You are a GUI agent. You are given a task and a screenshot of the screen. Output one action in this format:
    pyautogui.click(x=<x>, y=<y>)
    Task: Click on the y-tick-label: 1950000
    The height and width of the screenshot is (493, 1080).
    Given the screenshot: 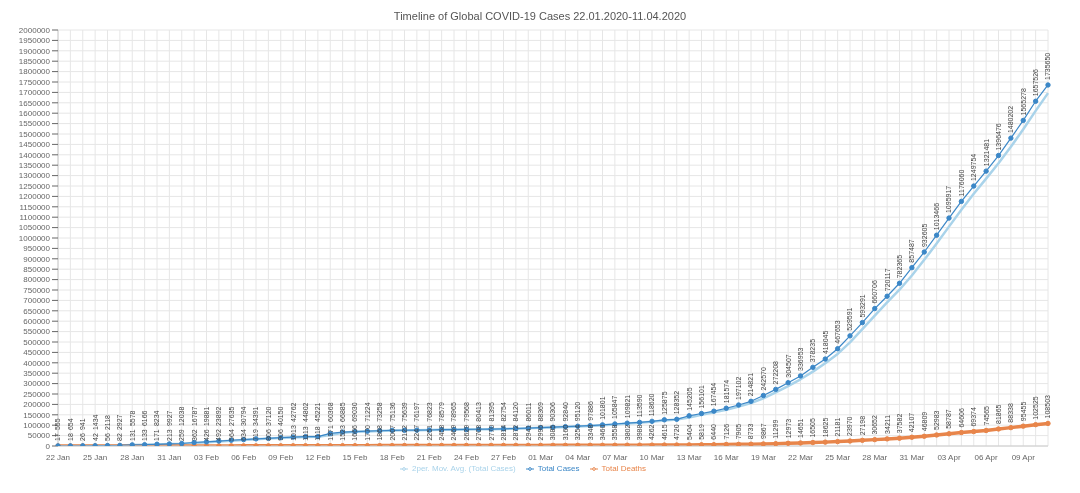 What is the action you would take?
    pyautogui.click(x=34, y=41)
    